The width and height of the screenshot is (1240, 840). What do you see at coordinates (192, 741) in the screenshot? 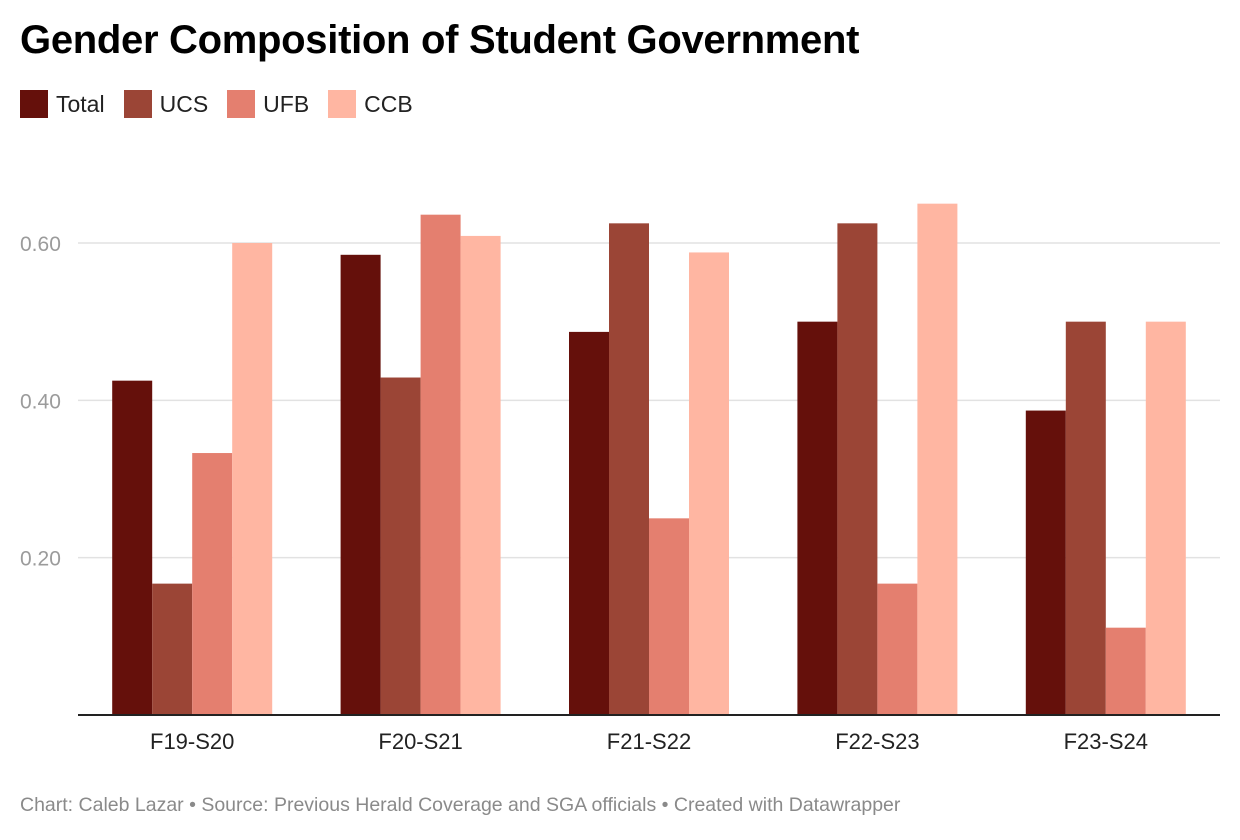
I see `x-tick-label-f19-s20: F19-S20` at bounding box center [192, 741].